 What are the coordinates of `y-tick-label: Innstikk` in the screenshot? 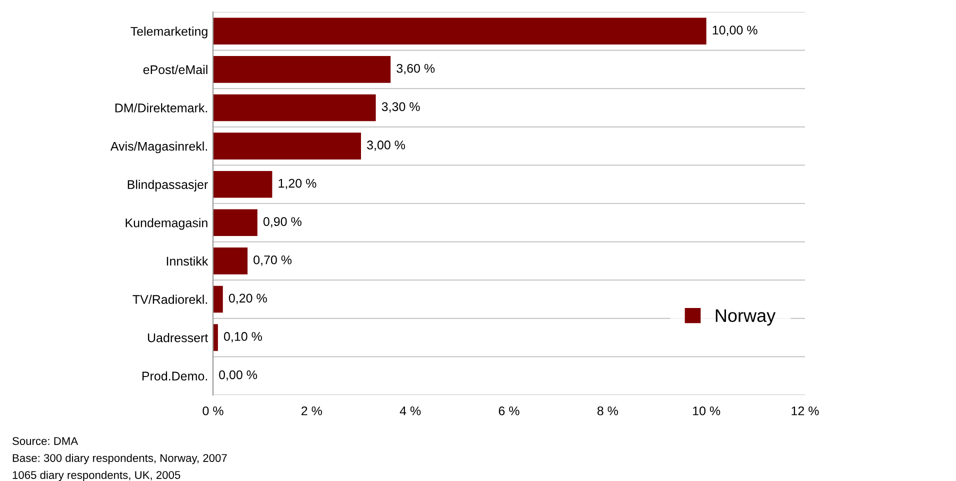 It's located at (187, 261).